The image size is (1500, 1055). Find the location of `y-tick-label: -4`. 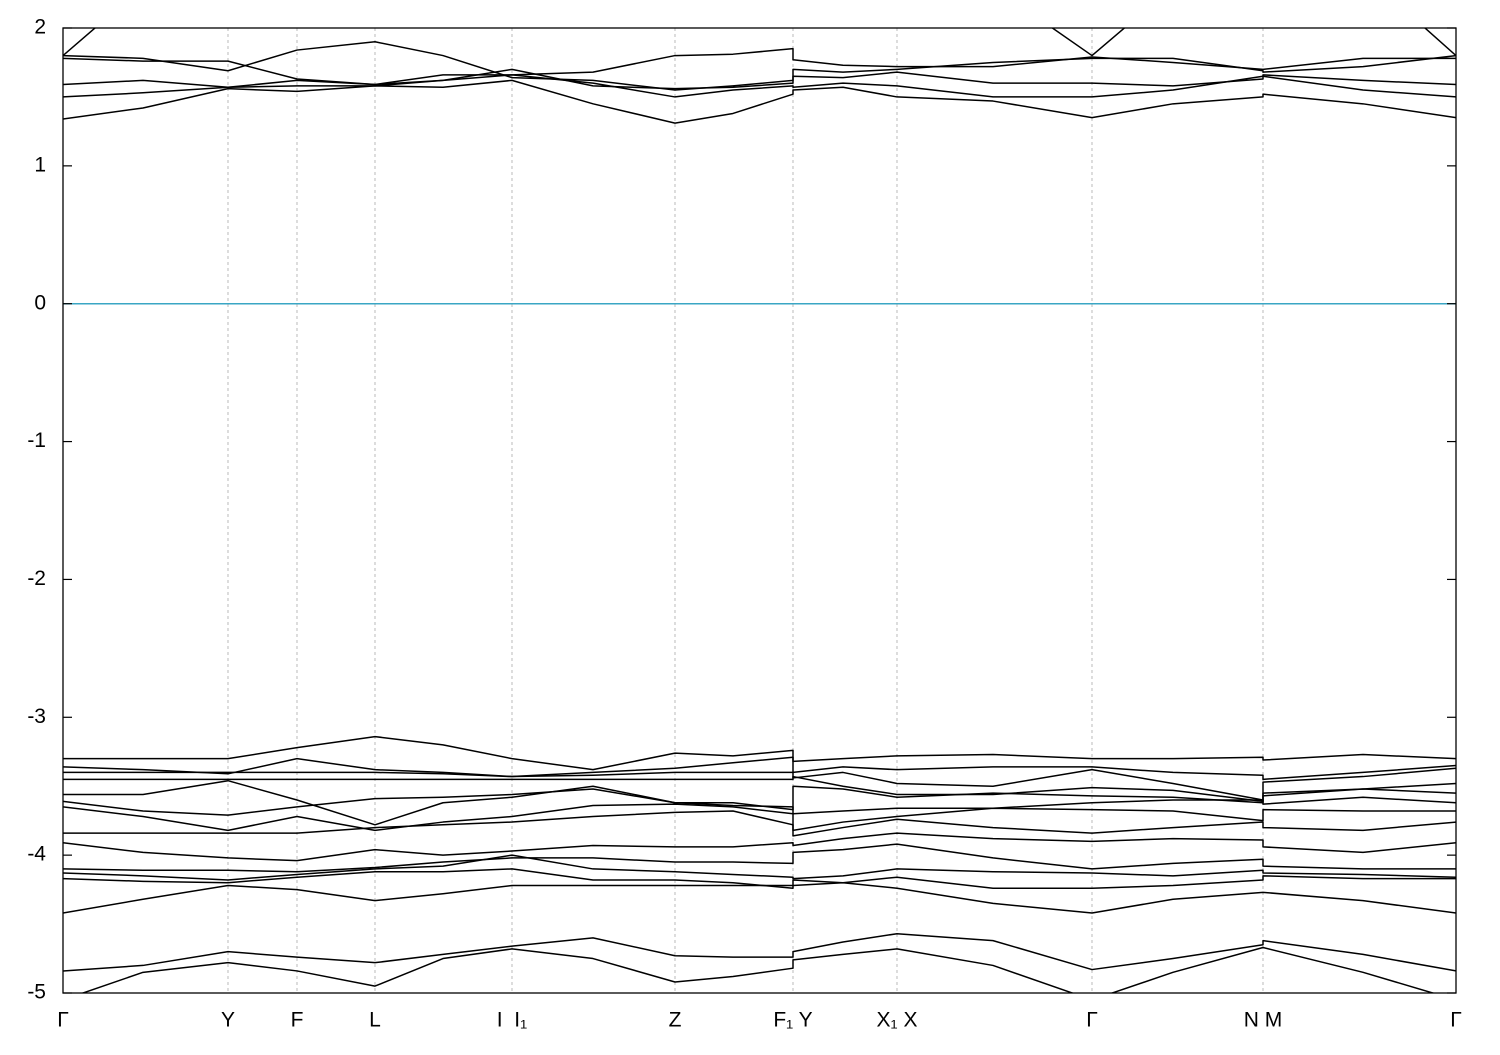

y-tick-label: -4 is located at coordinates (36, 854).